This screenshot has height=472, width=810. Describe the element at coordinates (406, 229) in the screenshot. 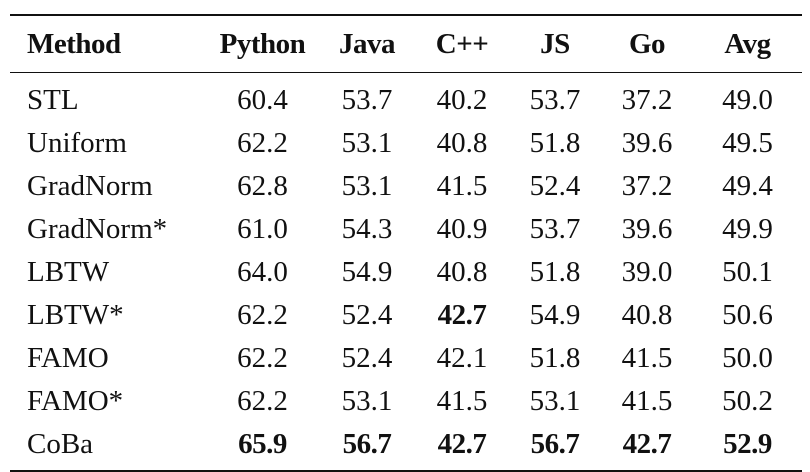

I see `table-row: GradNorm* 61.0 54.3 40.9 53.7 39.6 49.9` at that location.